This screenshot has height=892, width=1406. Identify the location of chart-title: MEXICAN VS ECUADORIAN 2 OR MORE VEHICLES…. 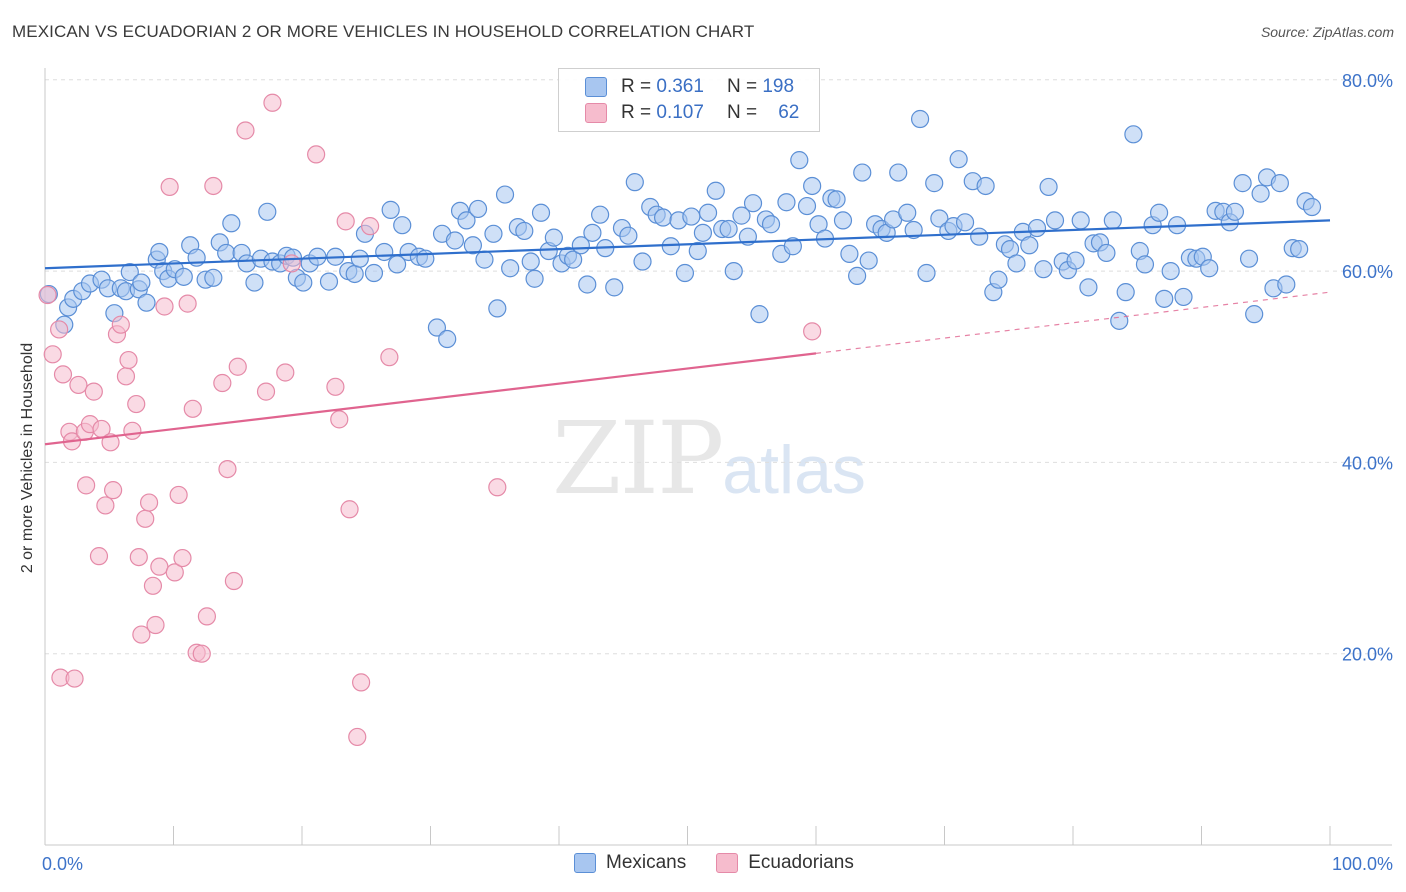
(383, 31).